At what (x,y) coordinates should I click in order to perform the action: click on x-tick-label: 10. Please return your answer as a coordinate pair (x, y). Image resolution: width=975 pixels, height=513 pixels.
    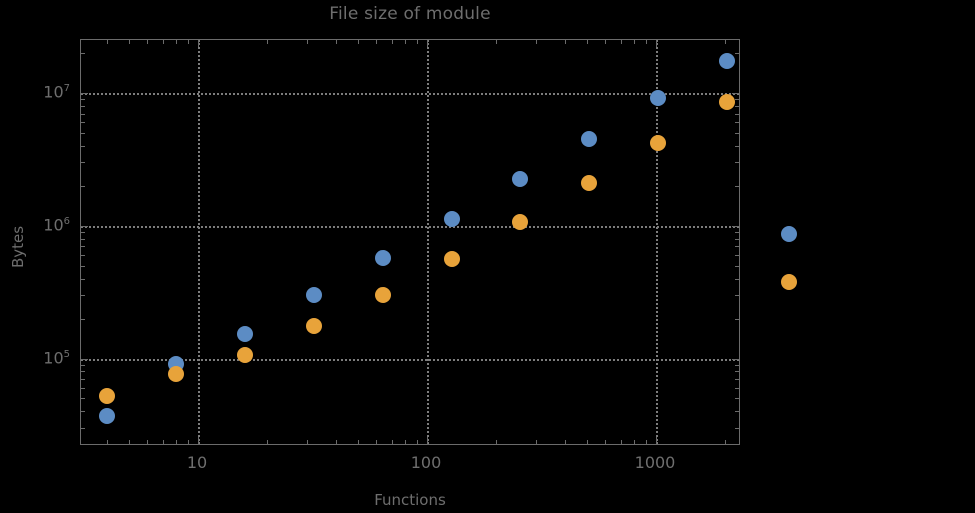
    Looking at the image, I should click on (197, 462).